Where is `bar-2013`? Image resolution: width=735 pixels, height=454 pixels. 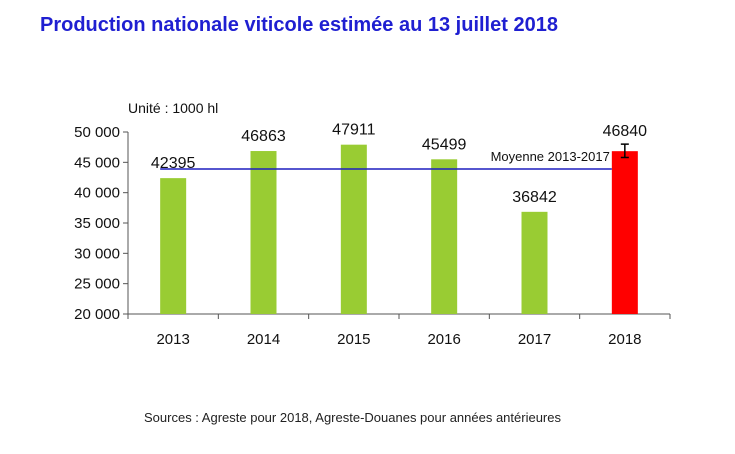 bar-2013 is located at coordinates (173, 246).